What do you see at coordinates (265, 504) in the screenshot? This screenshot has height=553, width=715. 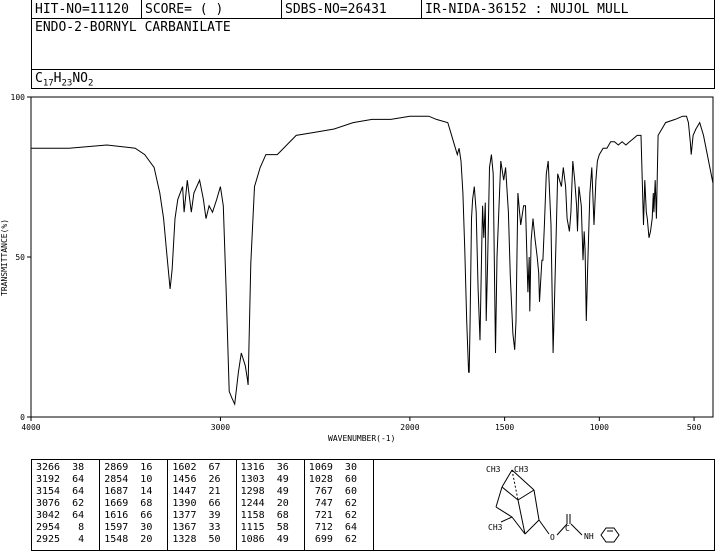 I see `peak-entry: 1244 20` at bounding box center [265, 504].